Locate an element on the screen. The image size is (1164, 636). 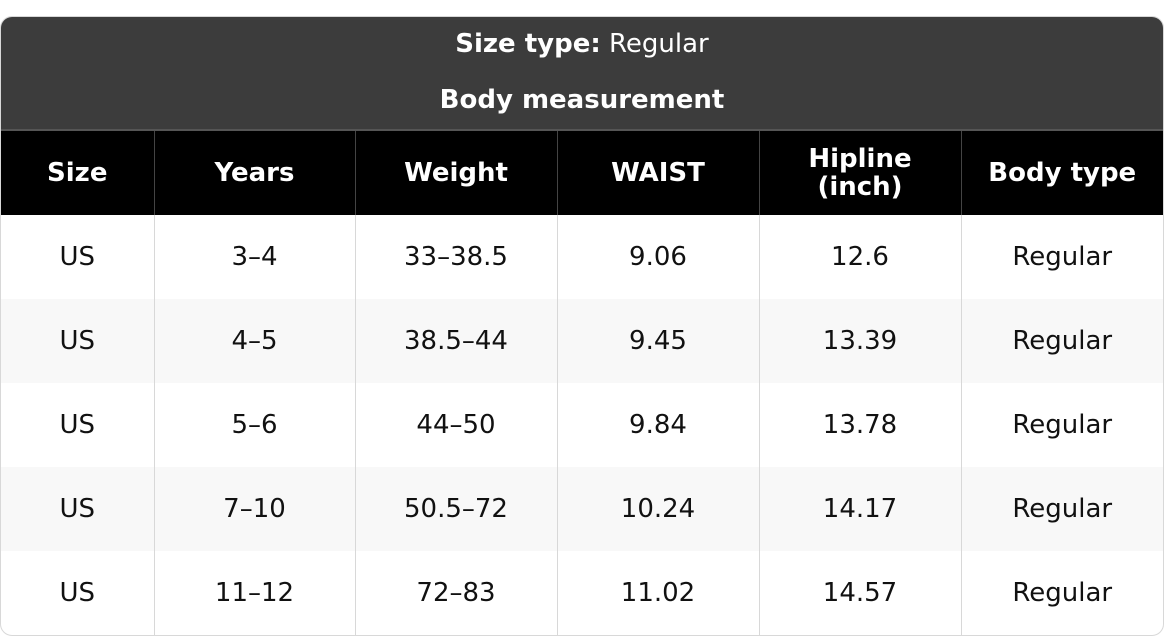
table-cell: 50.5–72 is located at coordinates (455, 509).